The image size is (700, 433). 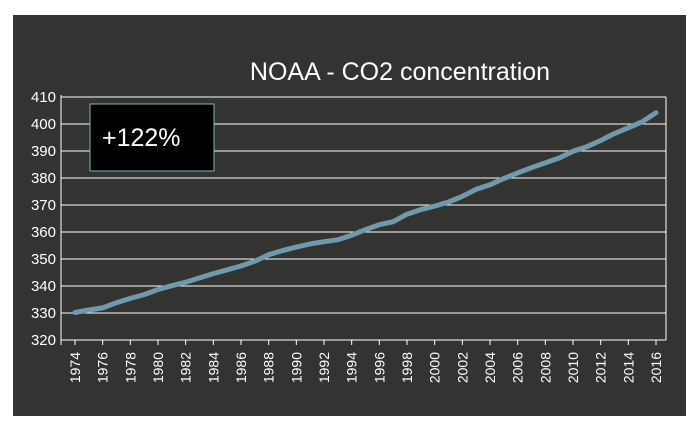 What do you see at coordinates (186, 367) in the screenshot?
I see `x-tick-label: 1982` at bounding box center [186, 367].